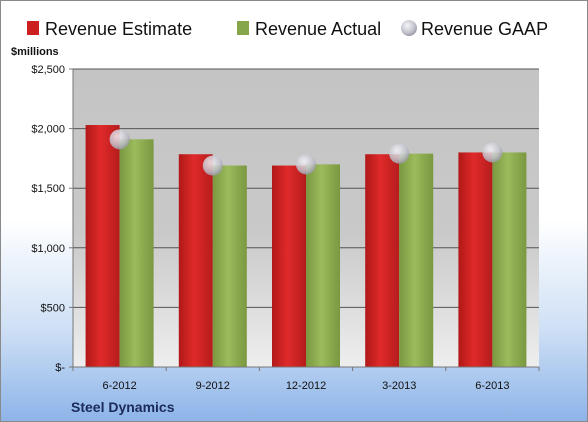  Describe the element at coordinates (399, 386) in the screenshot. I see `x-tick-label: 3-2013` at that location.